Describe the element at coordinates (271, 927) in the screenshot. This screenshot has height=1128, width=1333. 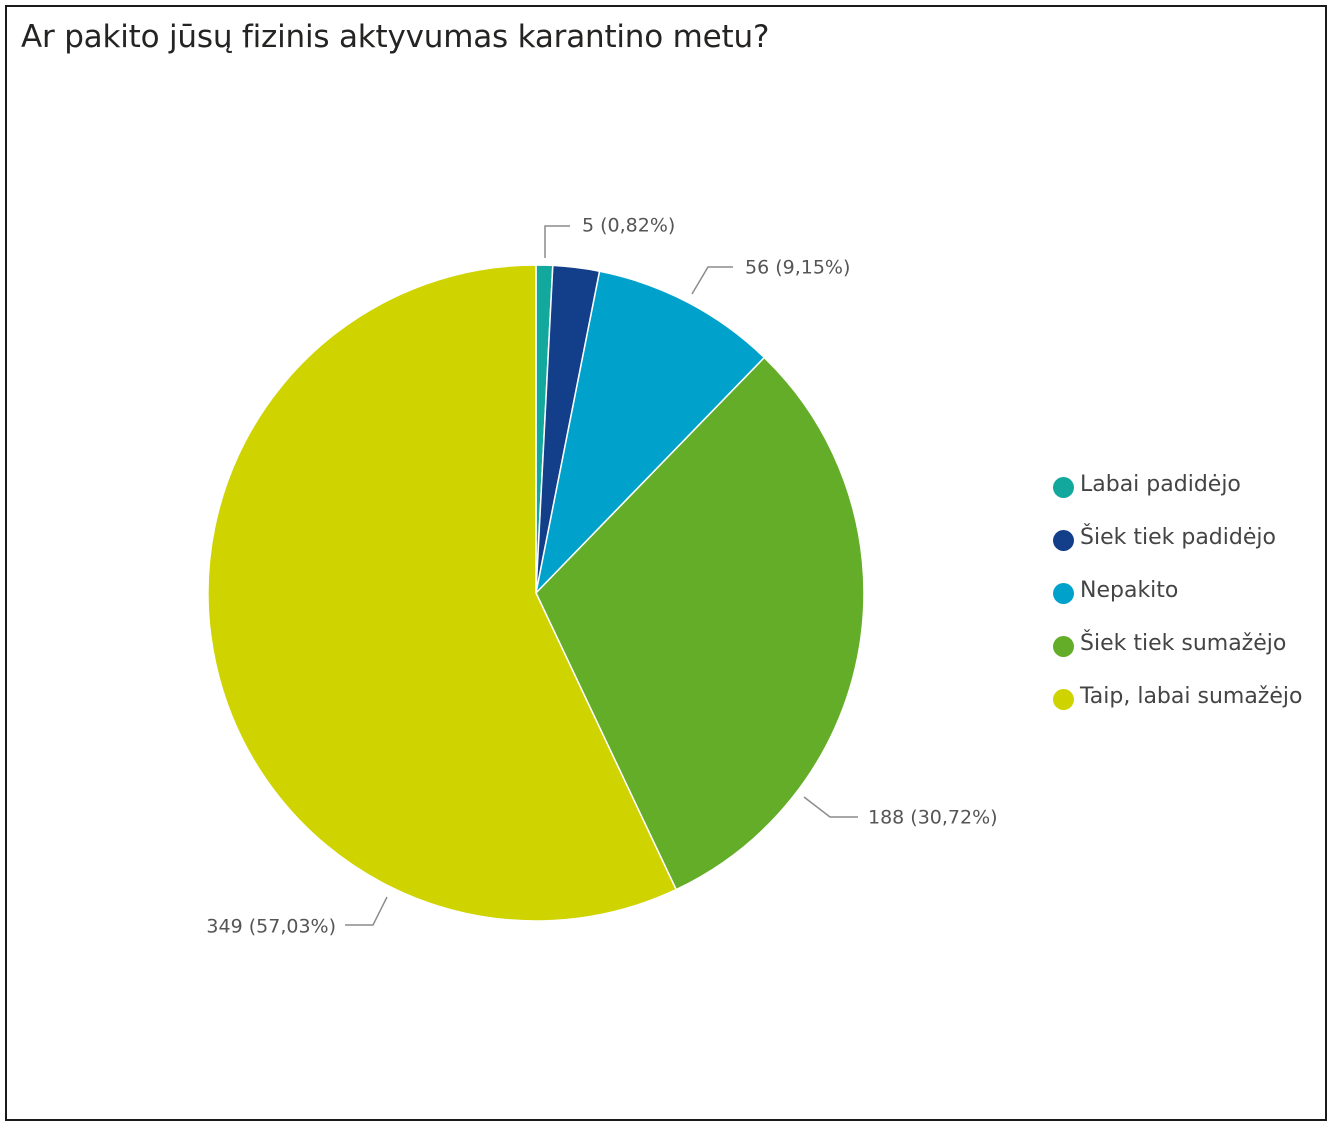
I see `data-label: 349 (57,03%)` at that location.